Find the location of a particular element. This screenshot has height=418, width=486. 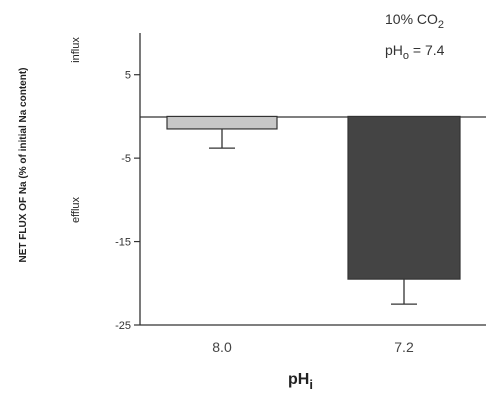

annotation-pho: pHo = 7.4 is located at coordinates (415, 52).